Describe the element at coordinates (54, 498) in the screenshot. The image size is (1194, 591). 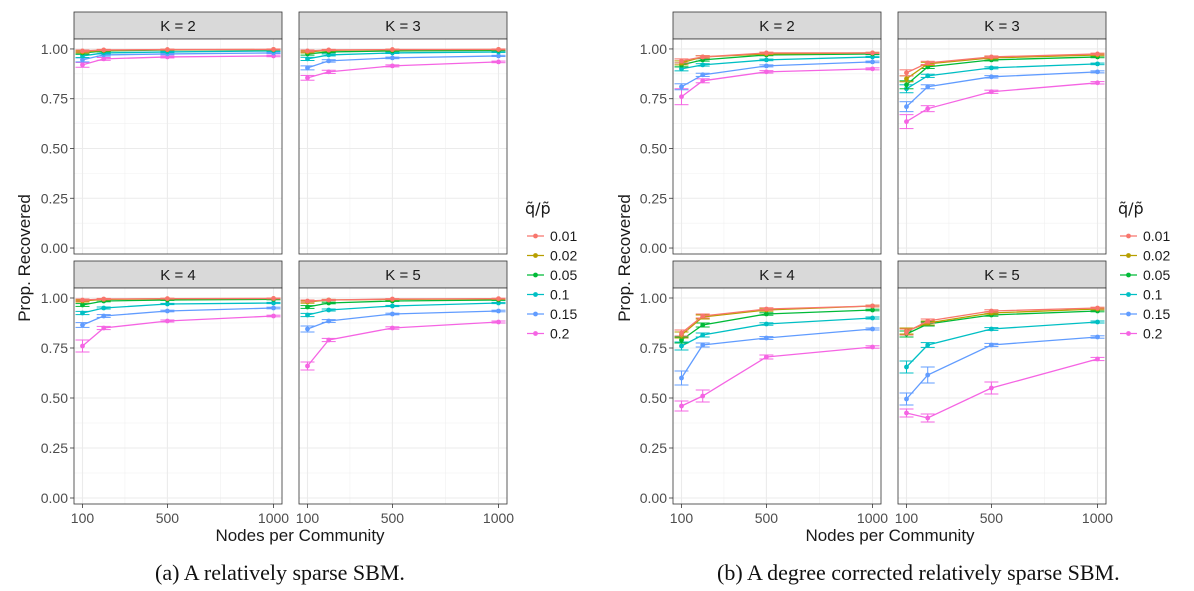
I see `y-tick-label: 0.00` at that location.